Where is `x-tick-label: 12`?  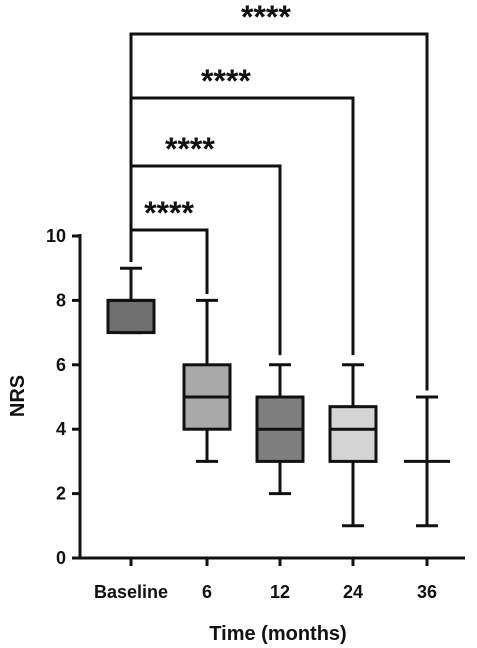
x-tick-label: 12 is located at coordinates (280, 592).